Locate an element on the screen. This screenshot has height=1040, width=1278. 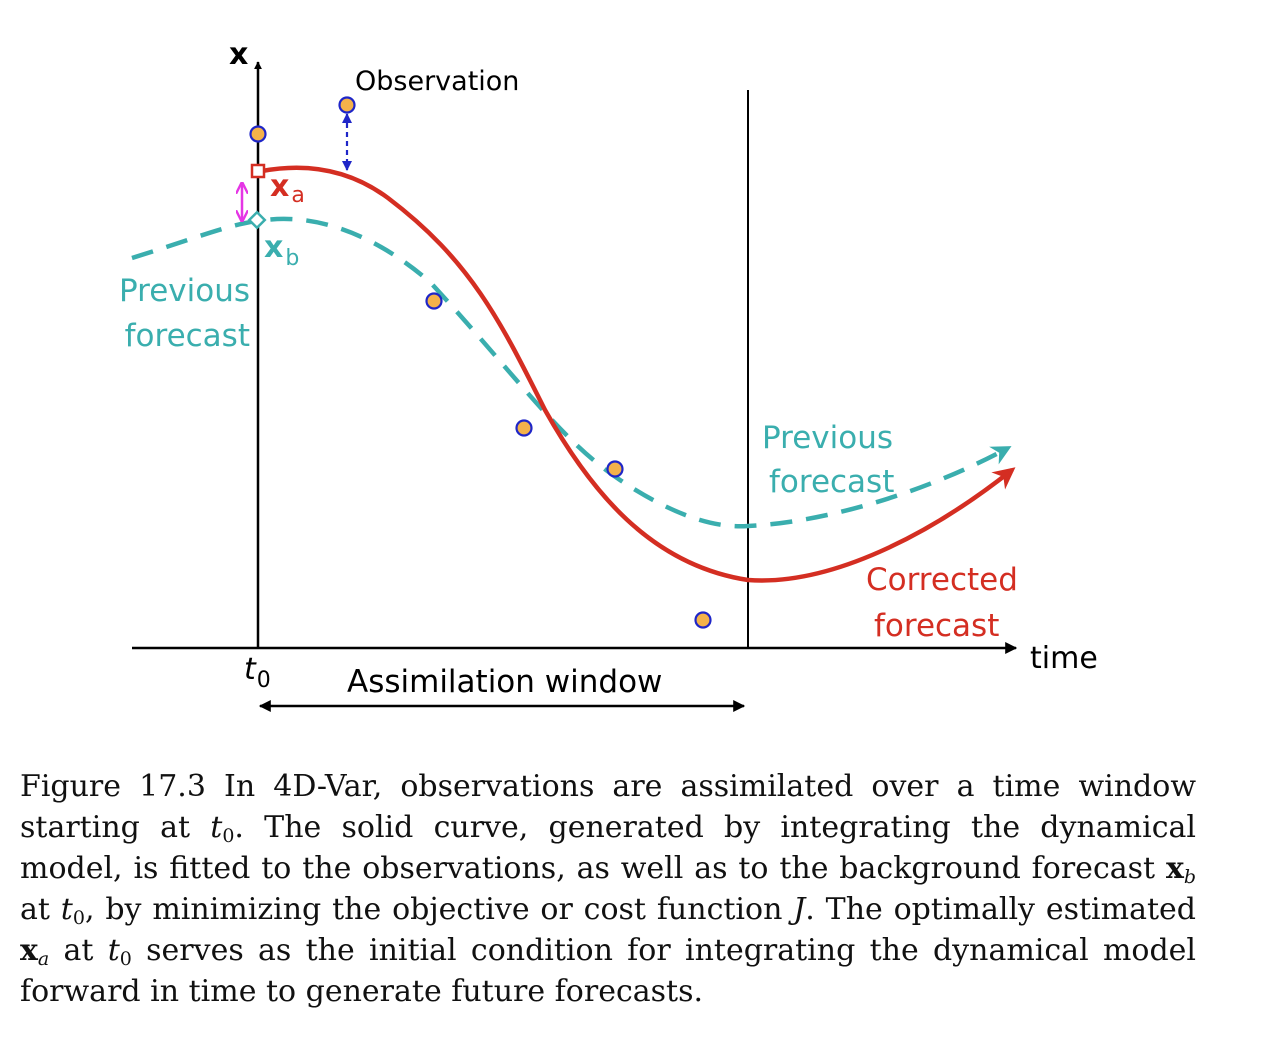
previous-forecast-label-left-2: forecast is located at coordinates (187, 336).